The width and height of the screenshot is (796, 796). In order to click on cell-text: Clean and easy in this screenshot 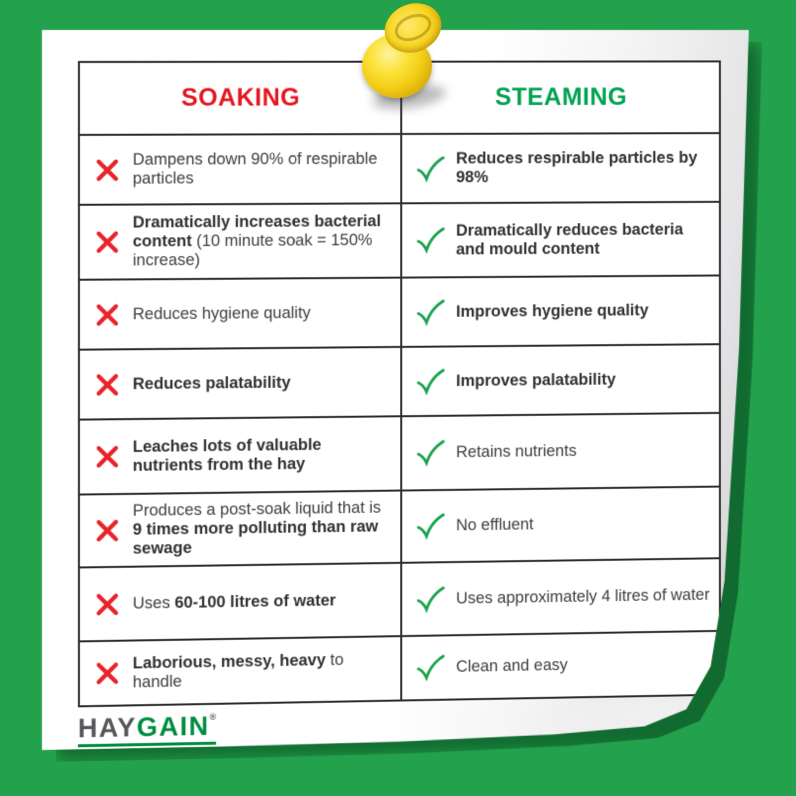, I will do `click(512, 666)`.